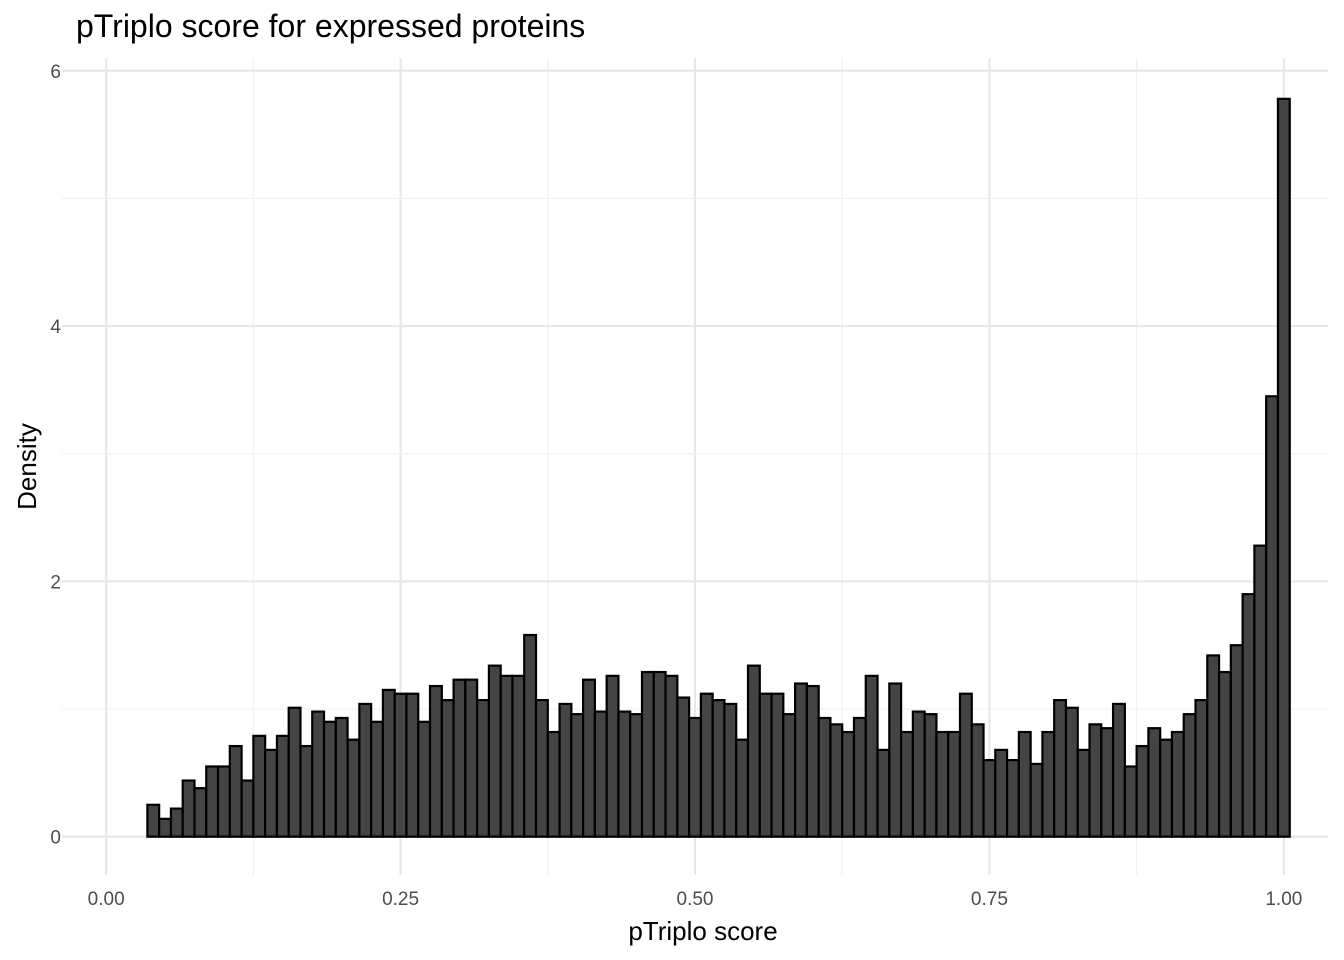 This screenshot has height=960, width=1344. I want to click on x-tick-label: 0.25, so click(400, 899).